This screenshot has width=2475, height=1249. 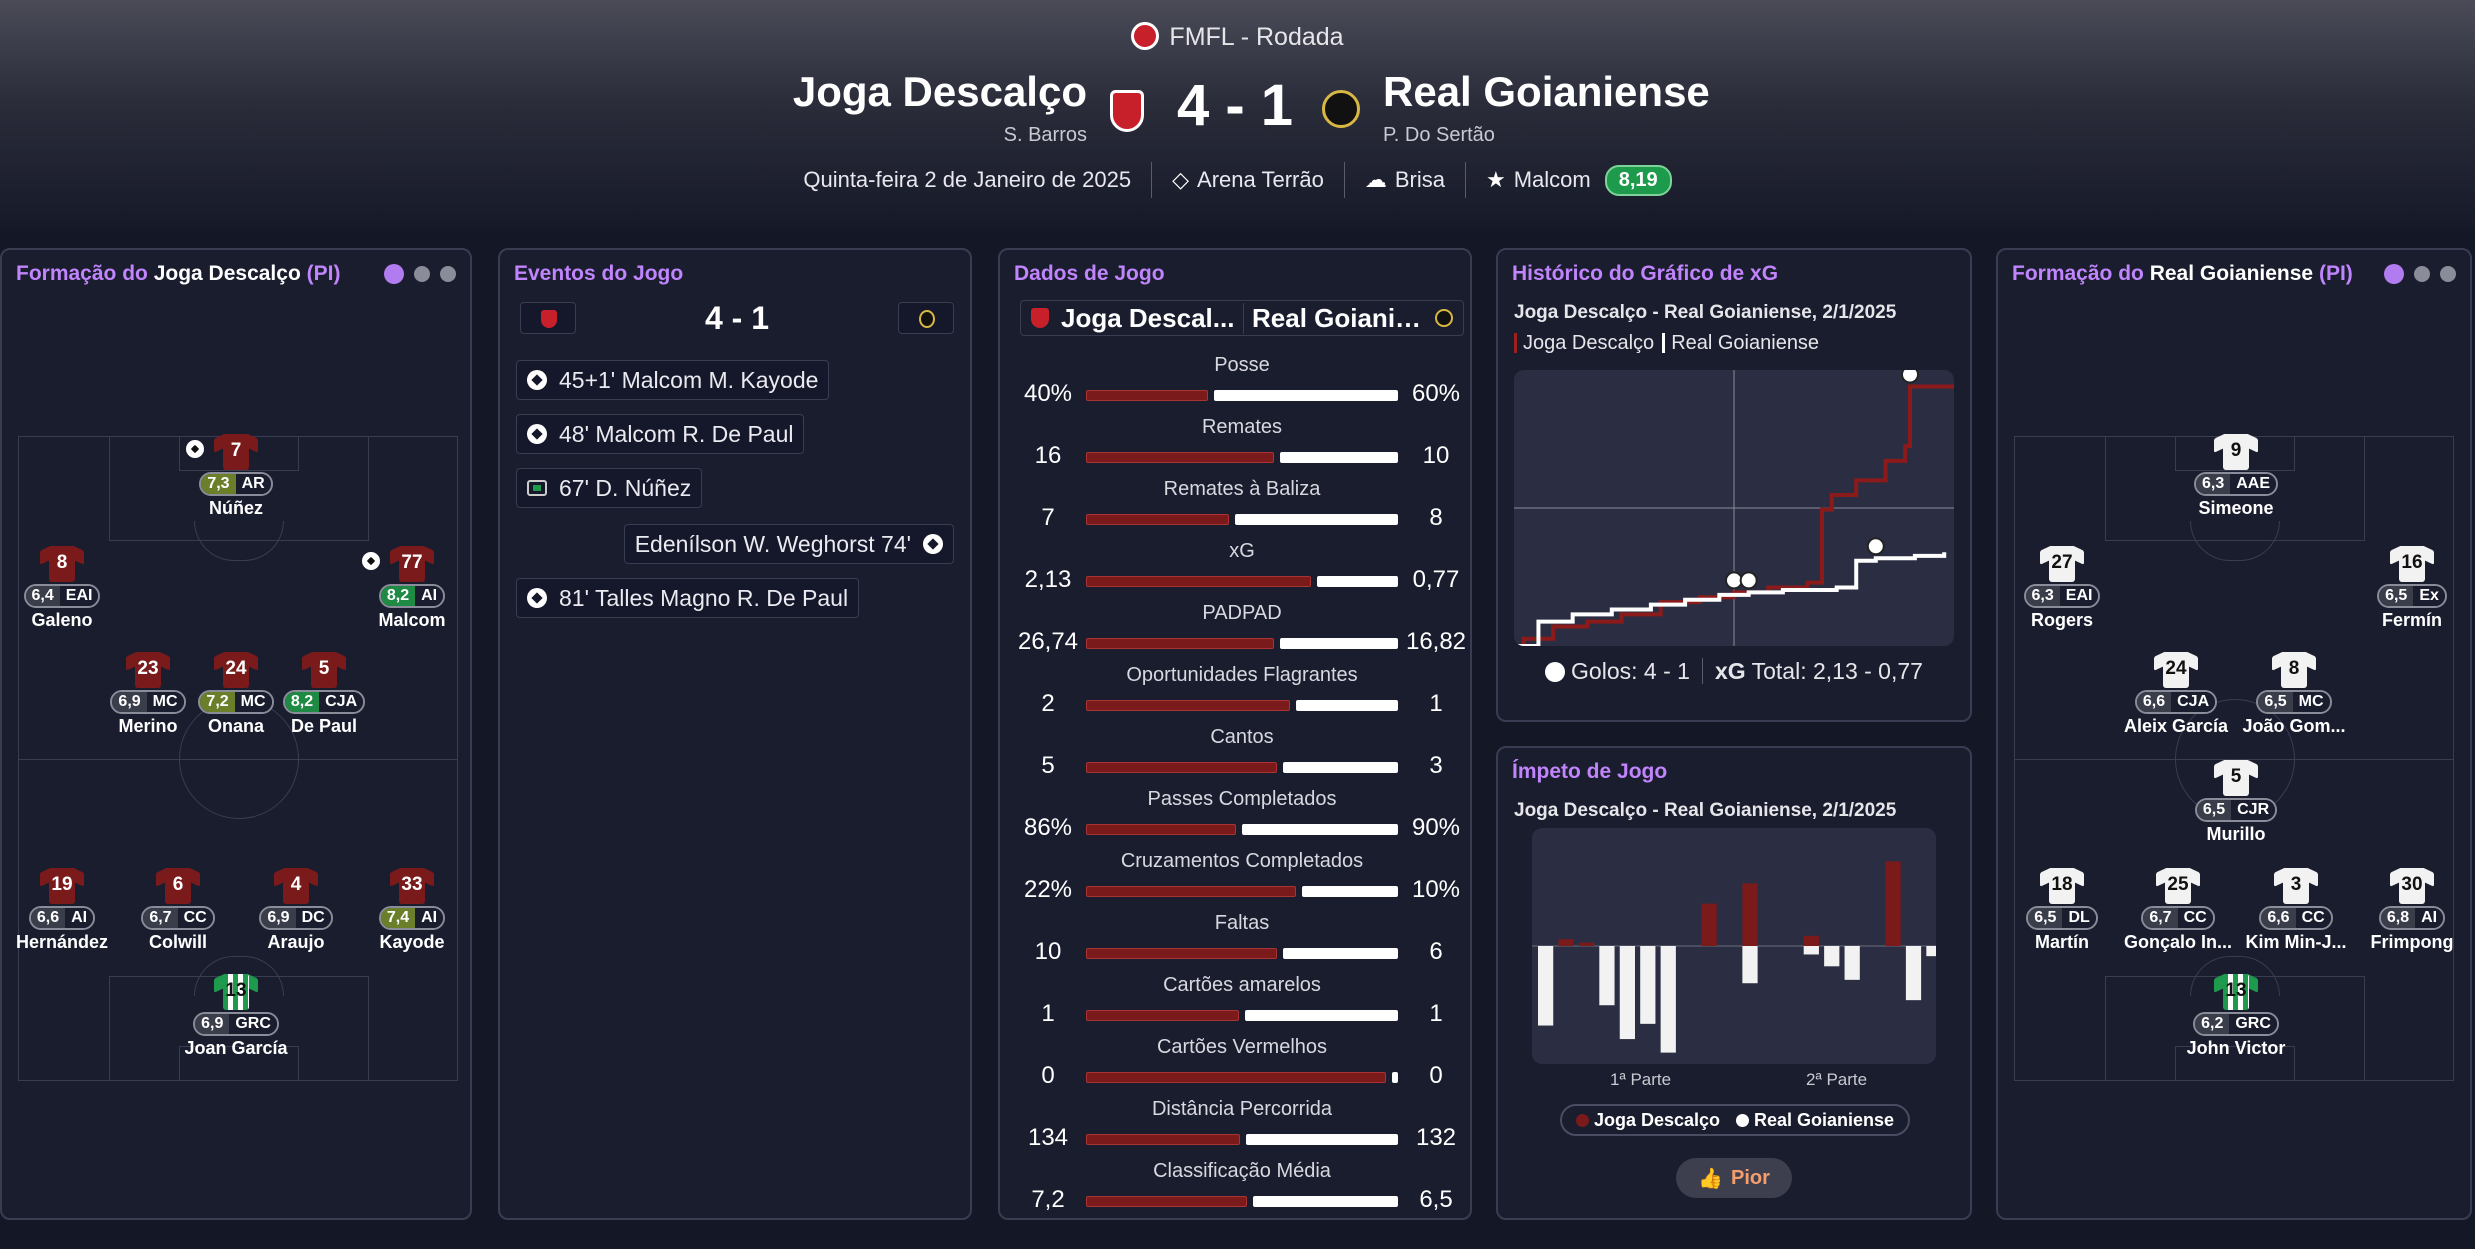 What do you see at coordinates (1630, 671) in the screenshot?
I see `xg-goals: Golos: 4 - 1` at bounding box center [1630, 671].